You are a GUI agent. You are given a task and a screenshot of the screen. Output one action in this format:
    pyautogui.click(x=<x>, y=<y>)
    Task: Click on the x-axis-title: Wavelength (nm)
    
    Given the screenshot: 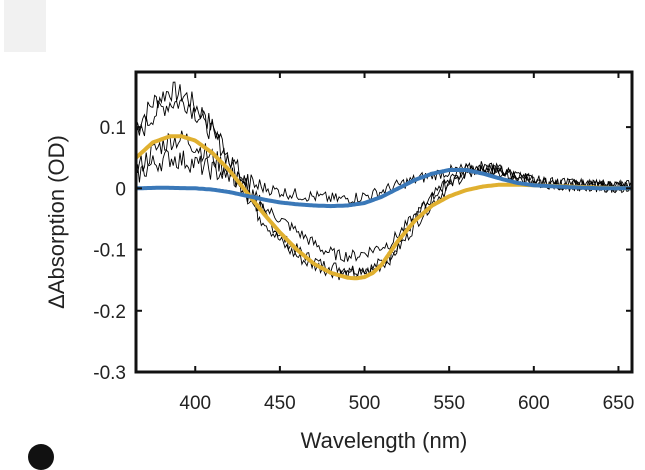 What is the action you would take?
    pyautogui.click(x=384, y=440)
    